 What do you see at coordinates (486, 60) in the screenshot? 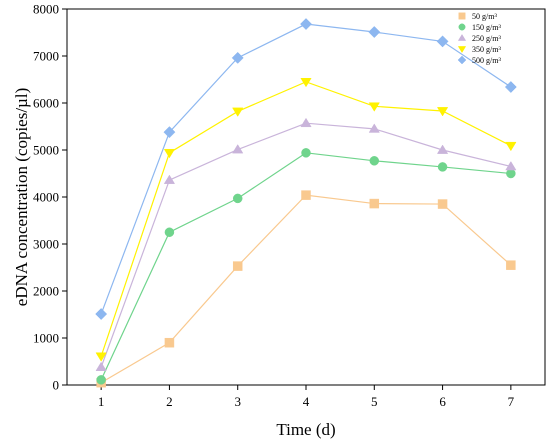
I see `legend-label: 500 g/m³` at bounding box center [486, 60].